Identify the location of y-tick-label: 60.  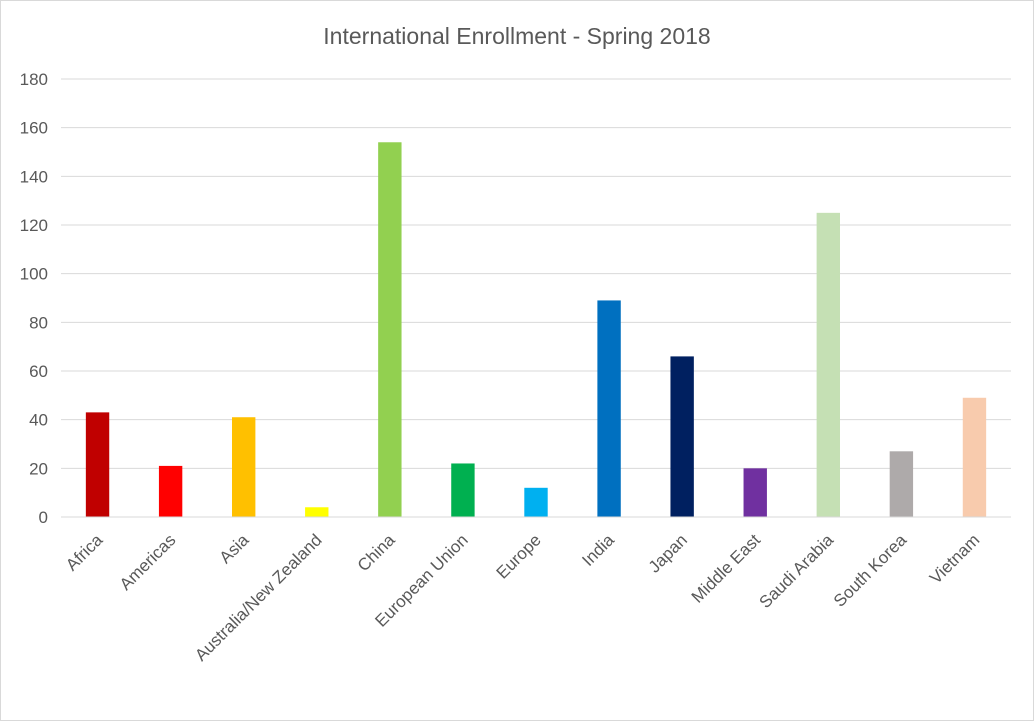
(38, 371).